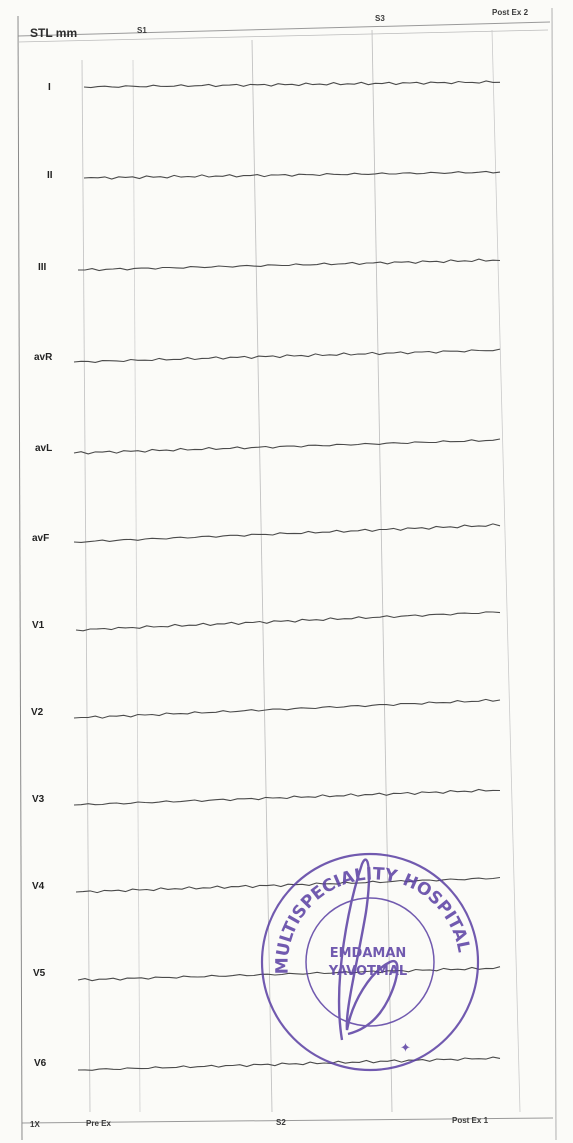 The width and height of the screenshot is (573, 1143). Describe the element at coordinates (287, 446) in the screenshot. I see `st-trace-avl` at that location.